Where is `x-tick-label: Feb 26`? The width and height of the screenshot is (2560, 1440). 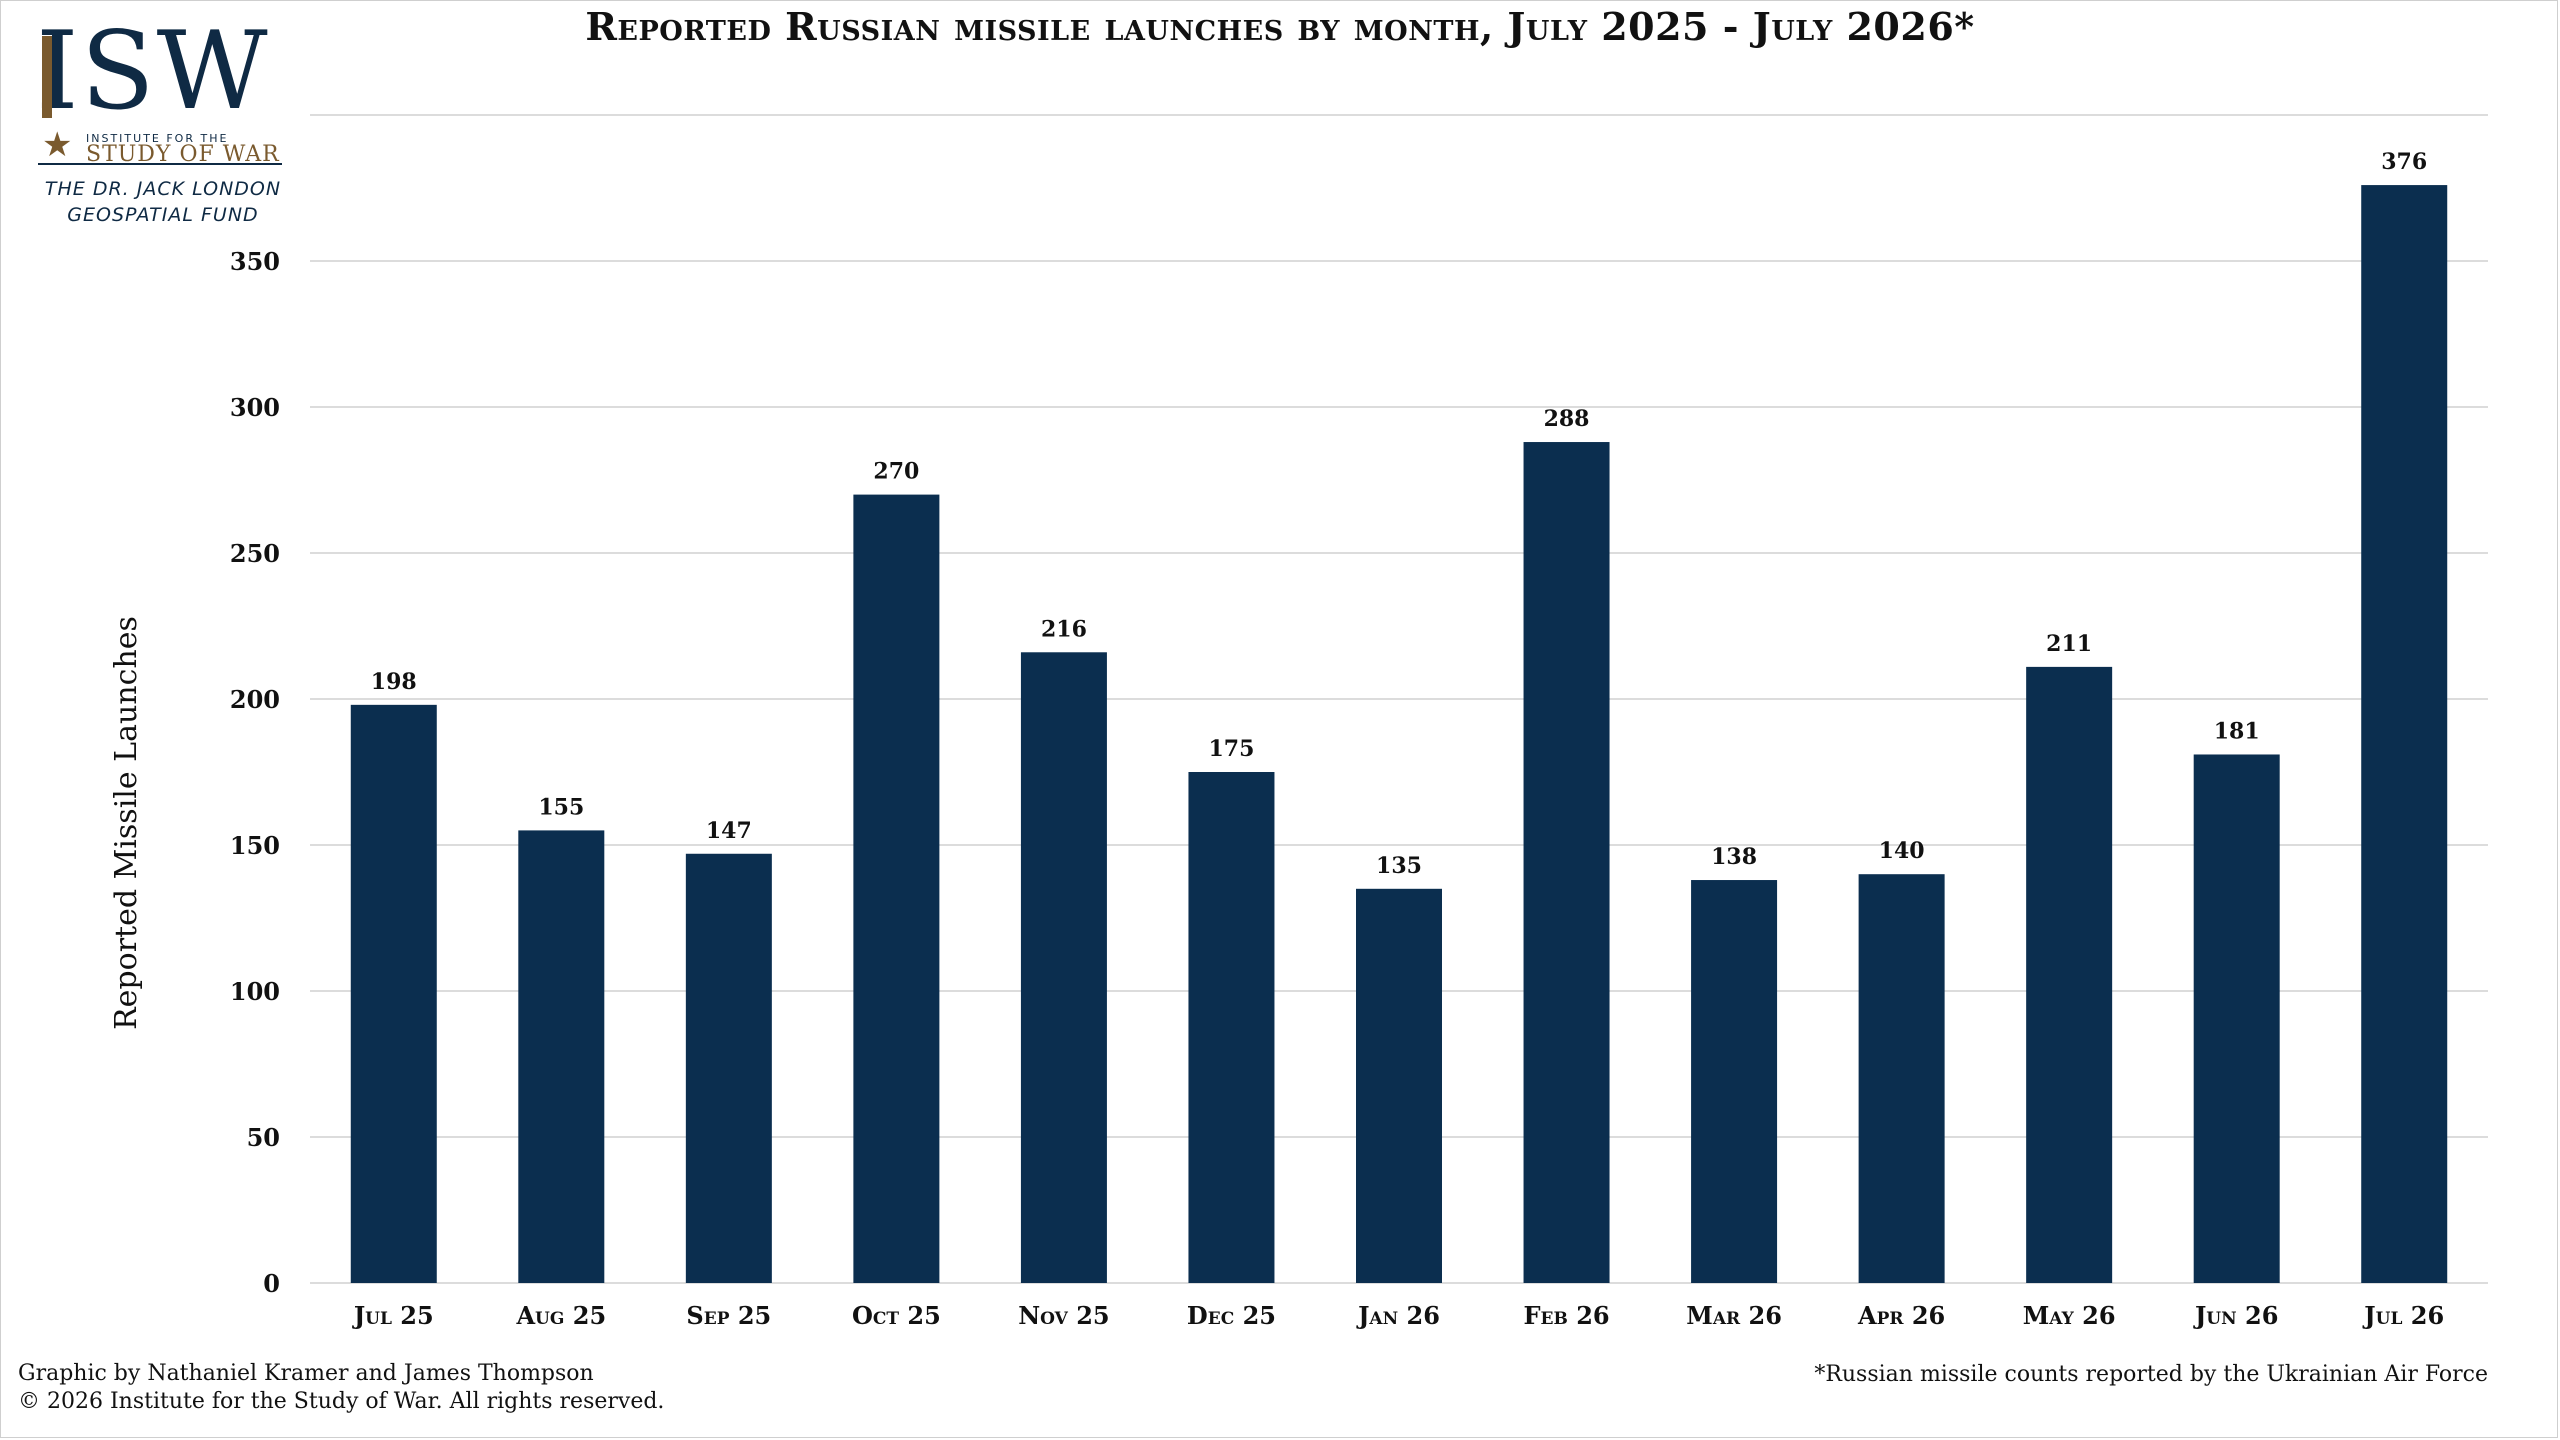
x-tick-label: Feb 26 is located at coordinates (1566, 1315).